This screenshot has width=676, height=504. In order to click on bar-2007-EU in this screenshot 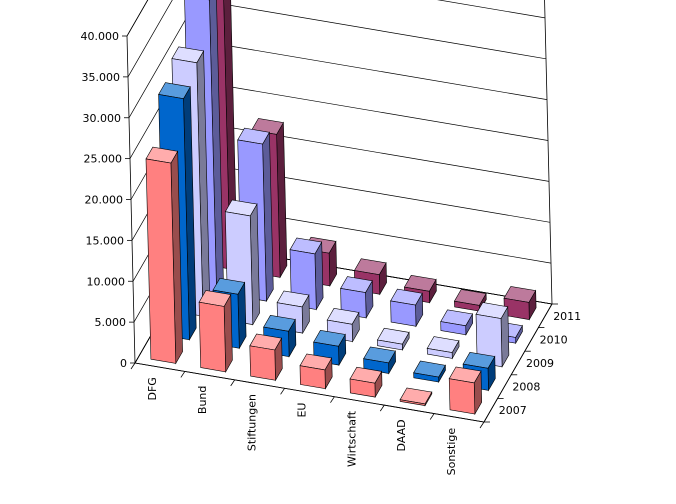, I will do `click(316, 371)`.